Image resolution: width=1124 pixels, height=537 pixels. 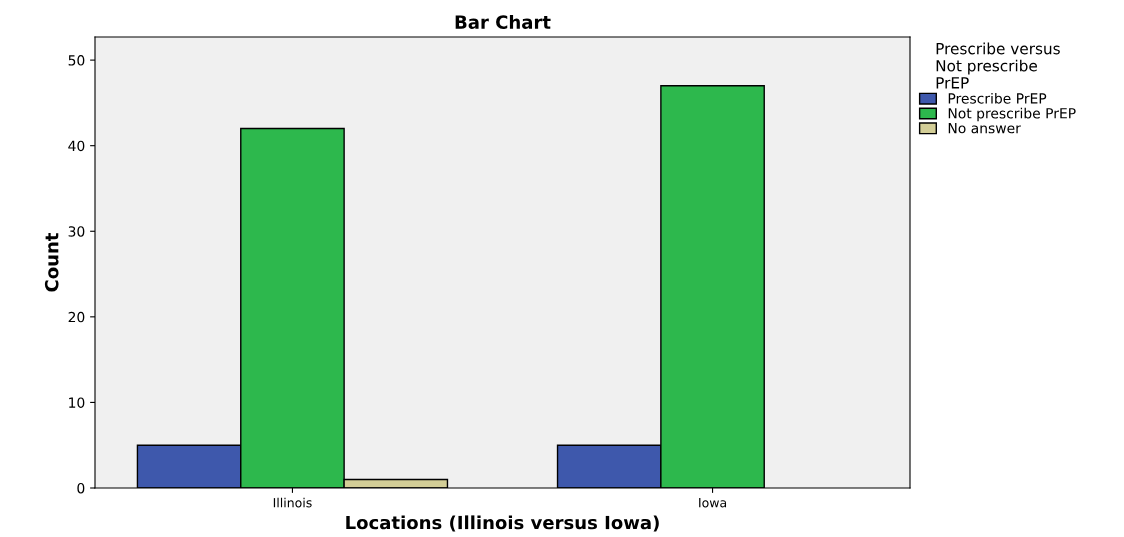 What do you see at coordinates (292, 502) in the screenshot?
I see `x-tick-label: Illinois` at bounding box center [292, 502].